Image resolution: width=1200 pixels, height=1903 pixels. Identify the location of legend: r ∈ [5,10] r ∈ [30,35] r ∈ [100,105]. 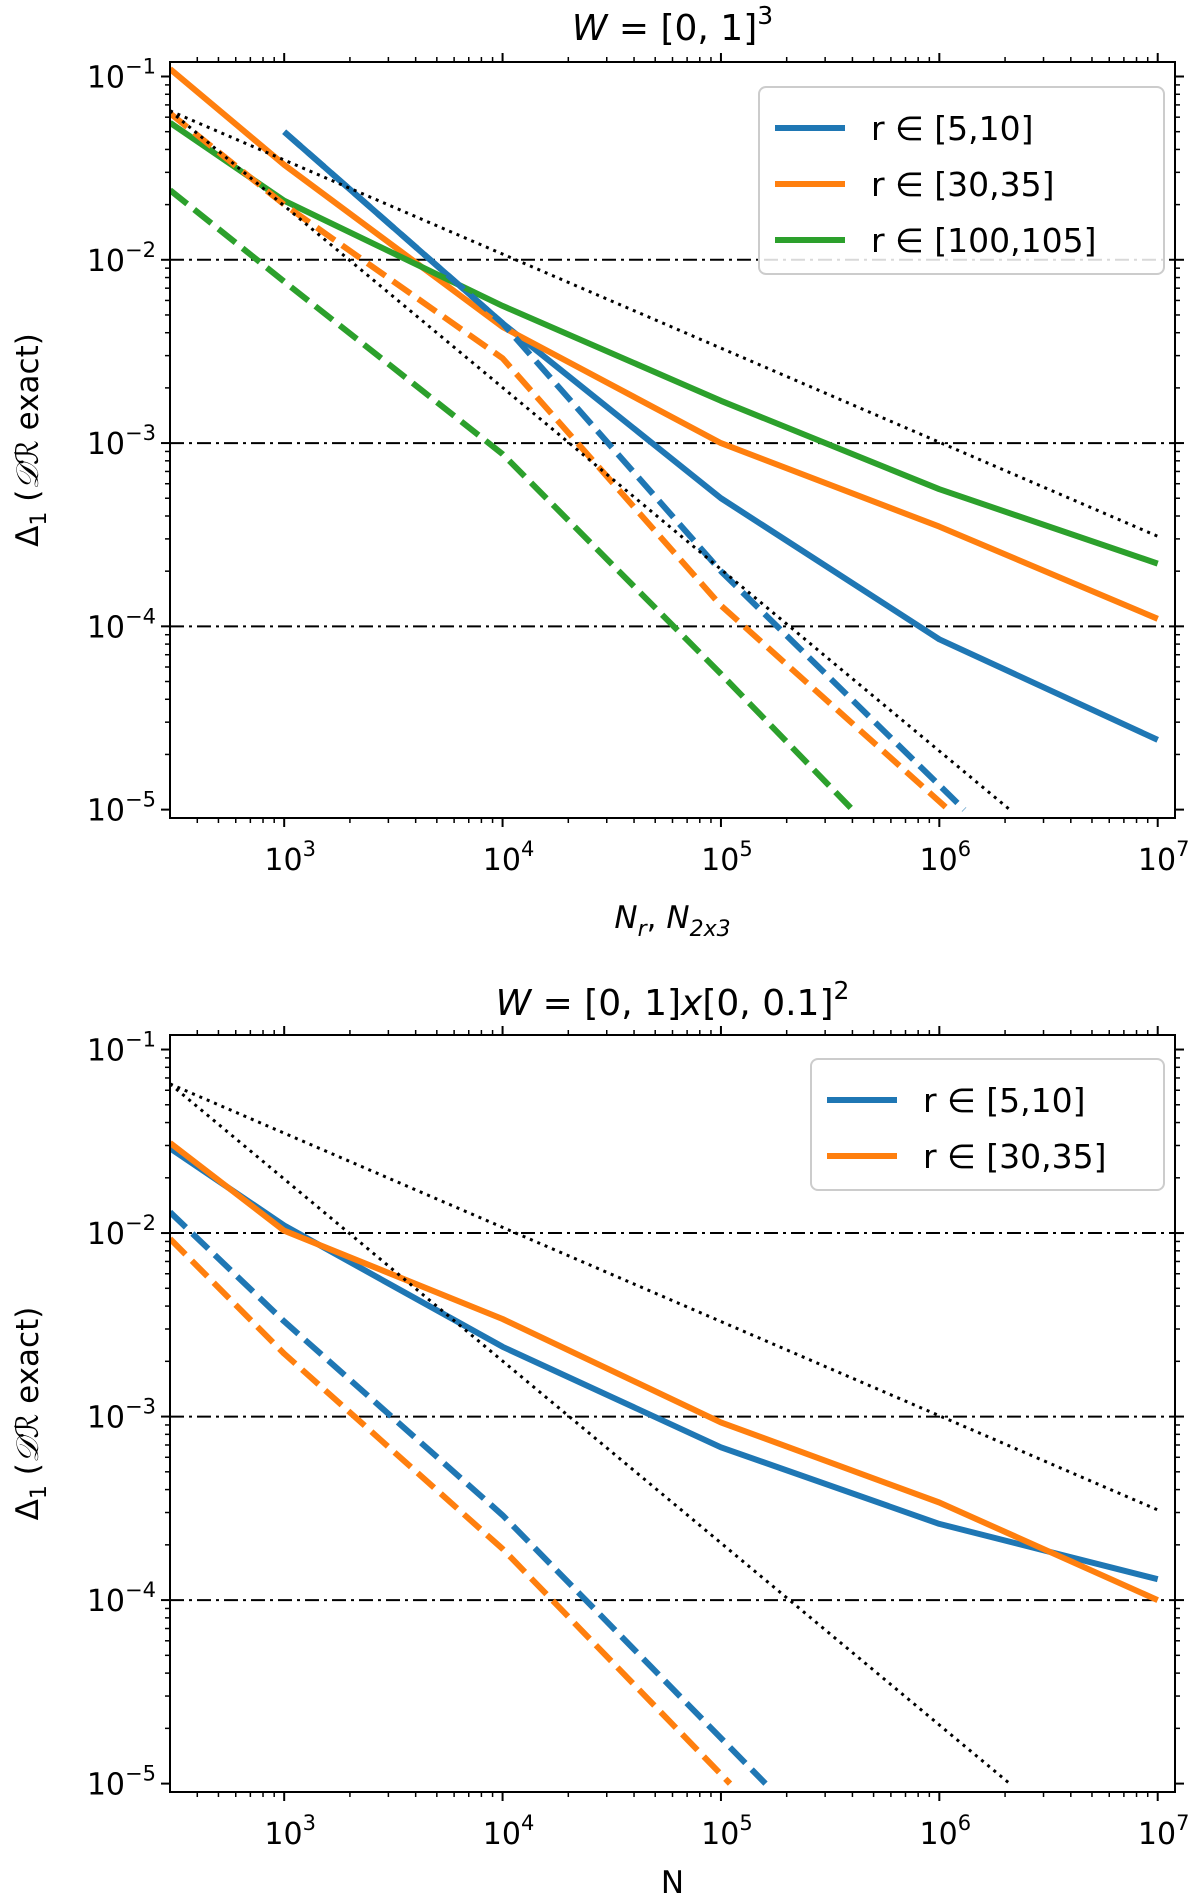
(961, 180).